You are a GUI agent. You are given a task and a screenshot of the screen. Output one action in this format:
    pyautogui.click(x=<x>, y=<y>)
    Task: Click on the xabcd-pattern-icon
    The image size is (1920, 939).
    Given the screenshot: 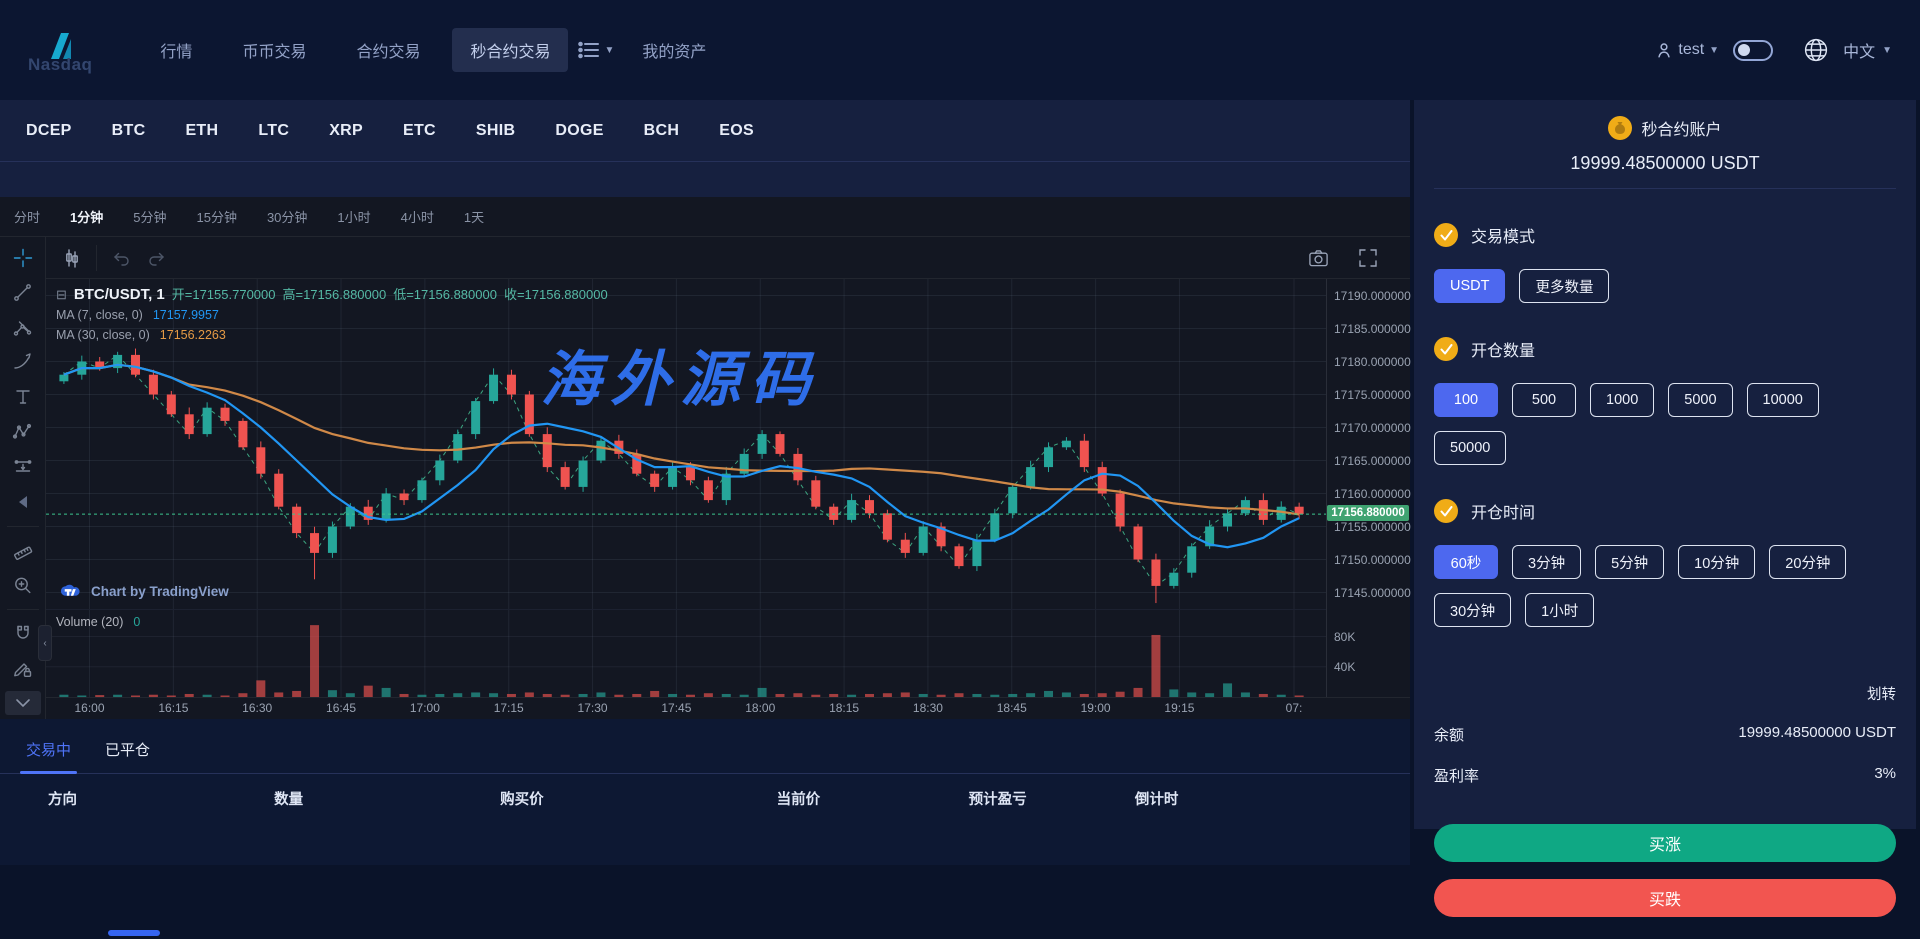 What is the action you would take?
    pyautogui.click(x=23, y=432)
    